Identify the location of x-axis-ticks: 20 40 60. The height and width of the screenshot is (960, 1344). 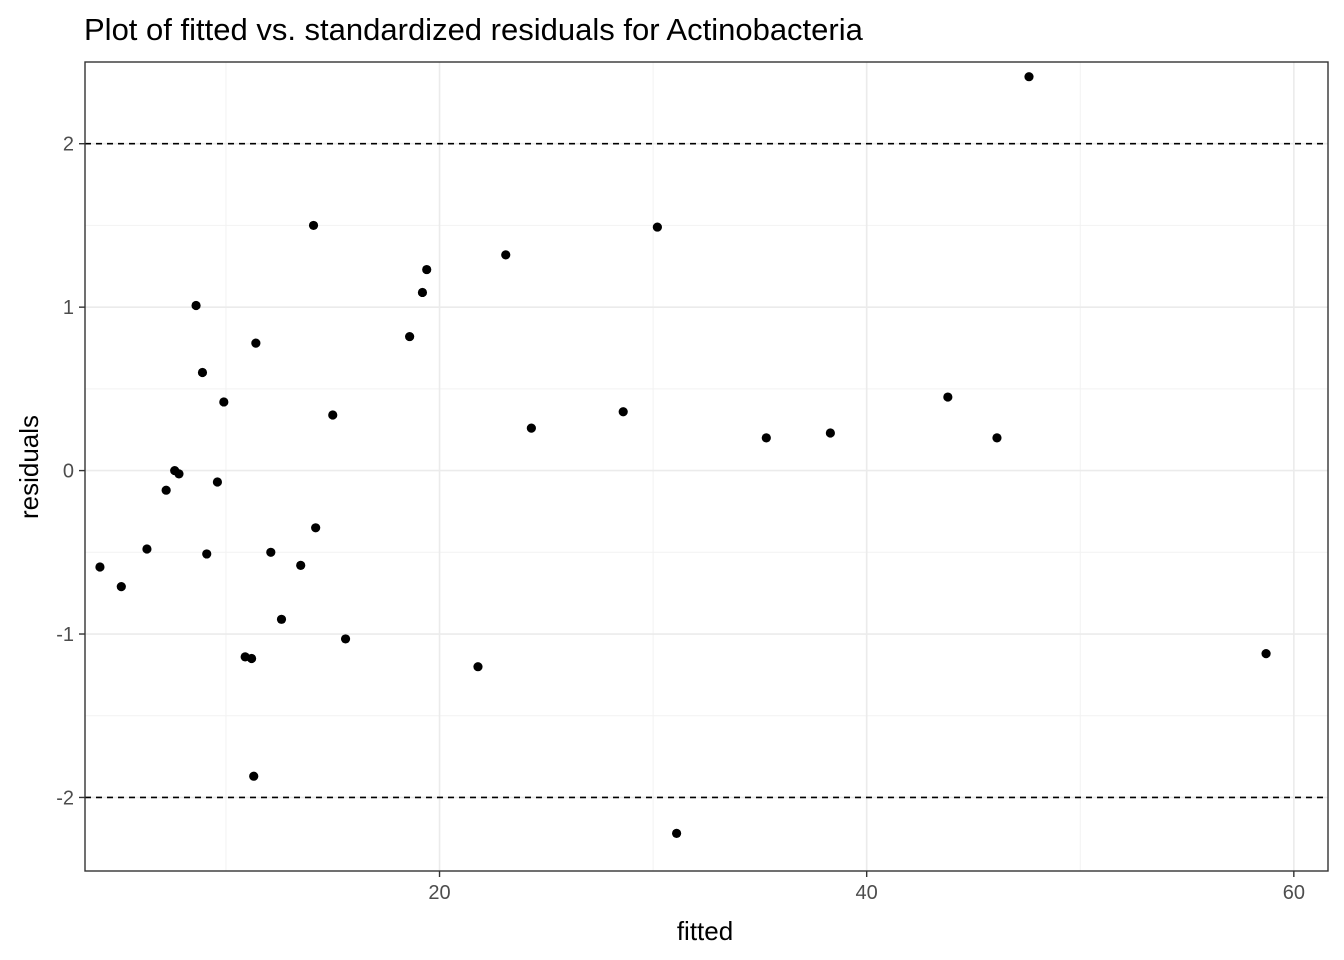
(866, 887).